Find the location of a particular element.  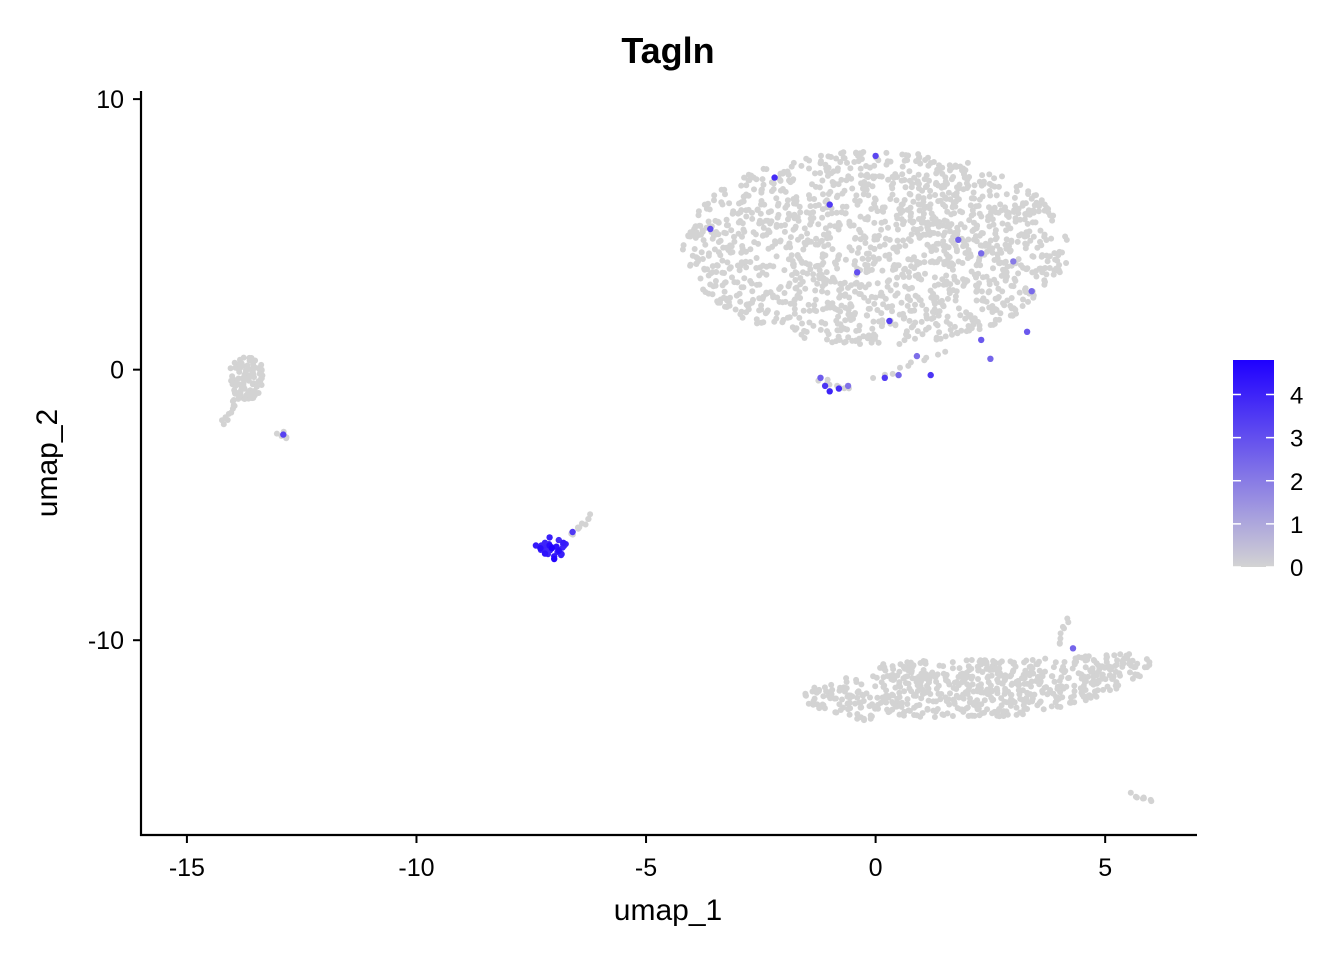

expressing-cell-point is located at coordinates (829, 204).